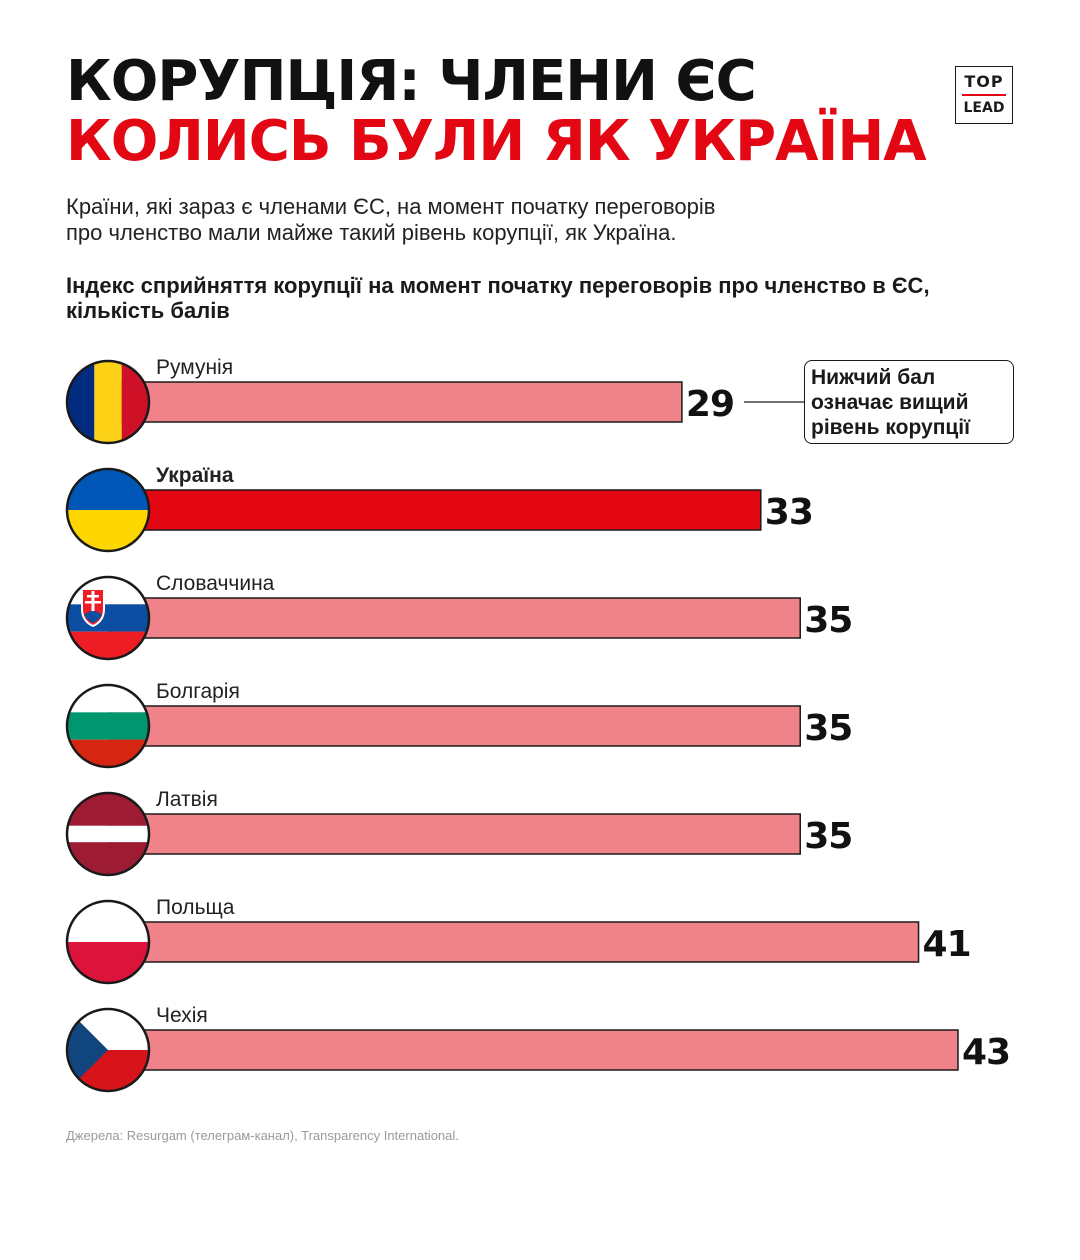  Describe the element at coordinates (108, 510) in the screenshot. I see `ukraine-flag-icon` at that location.